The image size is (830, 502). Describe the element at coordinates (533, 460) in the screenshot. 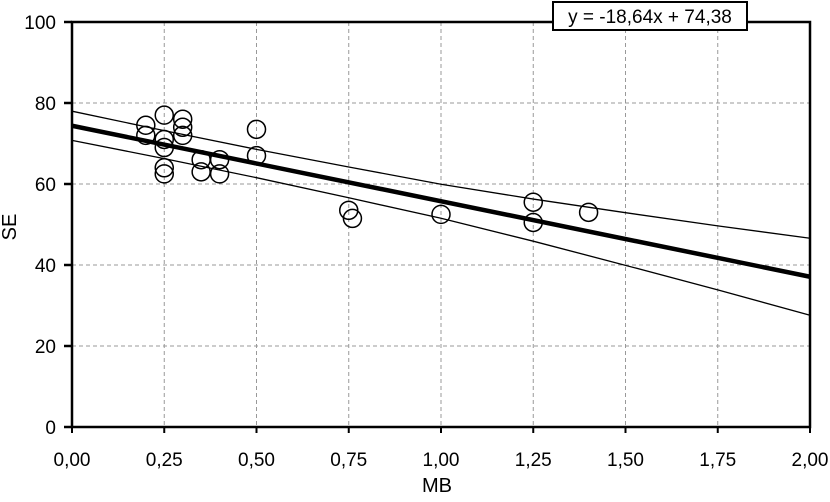

I see `x-tick-label: 1,25` at that location.